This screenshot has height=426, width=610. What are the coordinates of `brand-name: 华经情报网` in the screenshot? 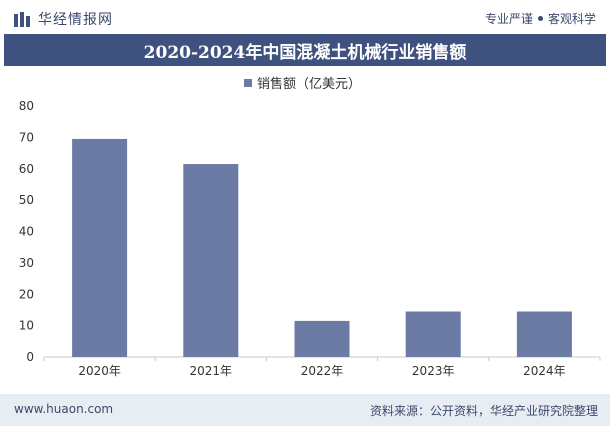 It's located at (75, 20).